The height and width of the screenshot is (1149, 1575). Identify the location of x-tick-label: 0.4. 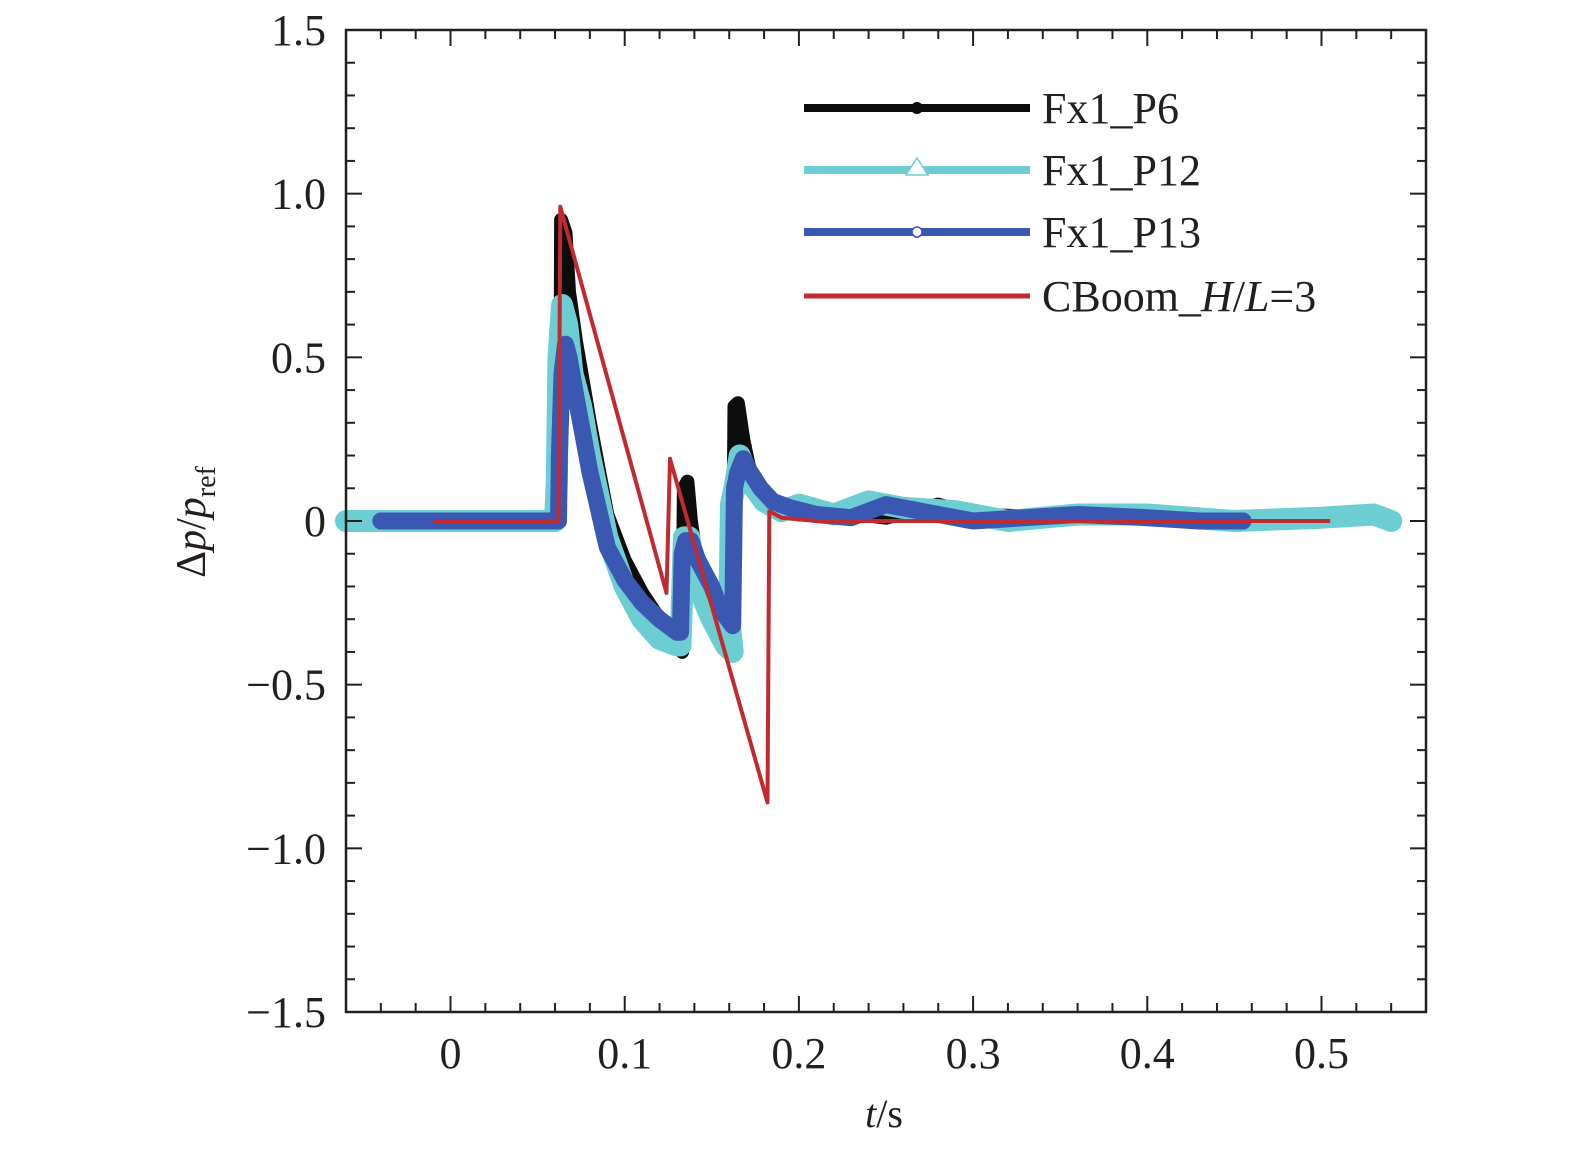
(1147, 1053).